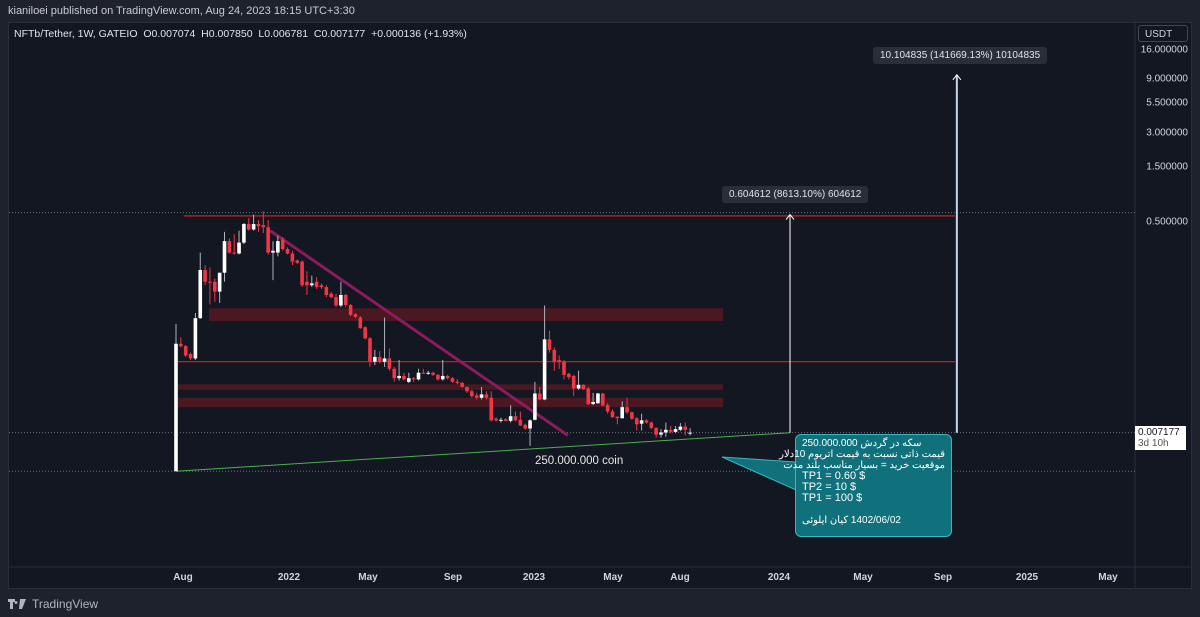 The width and height of the screenshot is (1200, 617). Describe the element at coordinates (534, 577) in the screenshot. I see `time-axis-label: 2023` at that location.